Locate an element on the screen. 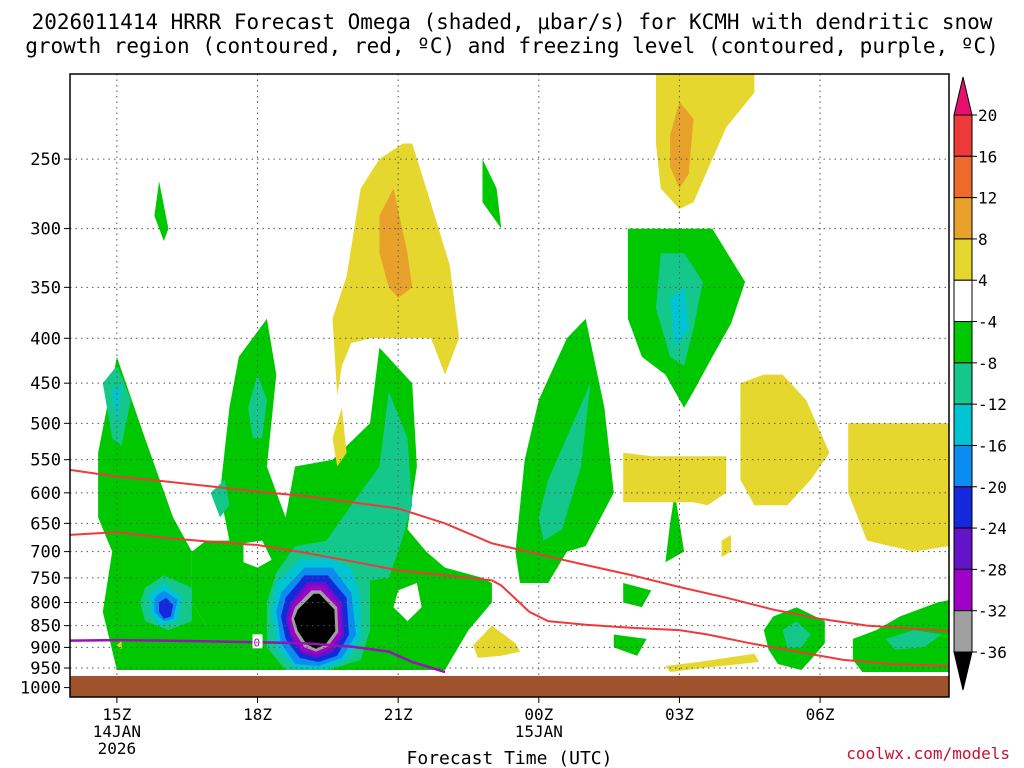 This screenshot has width=1024, height=768. freezing-level-label: 0 is located at coordinates (257, 642).